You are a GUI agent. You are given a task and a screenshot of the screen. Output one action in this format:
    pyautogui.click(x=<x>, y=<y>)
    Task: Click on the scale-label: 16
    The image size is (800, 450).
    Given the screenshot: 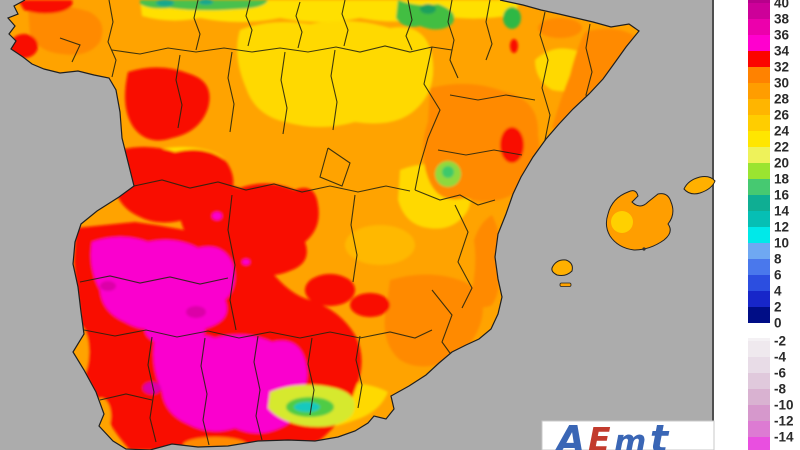 What is the action you would take?
    pyautogui.click(x=782, y=195)
    